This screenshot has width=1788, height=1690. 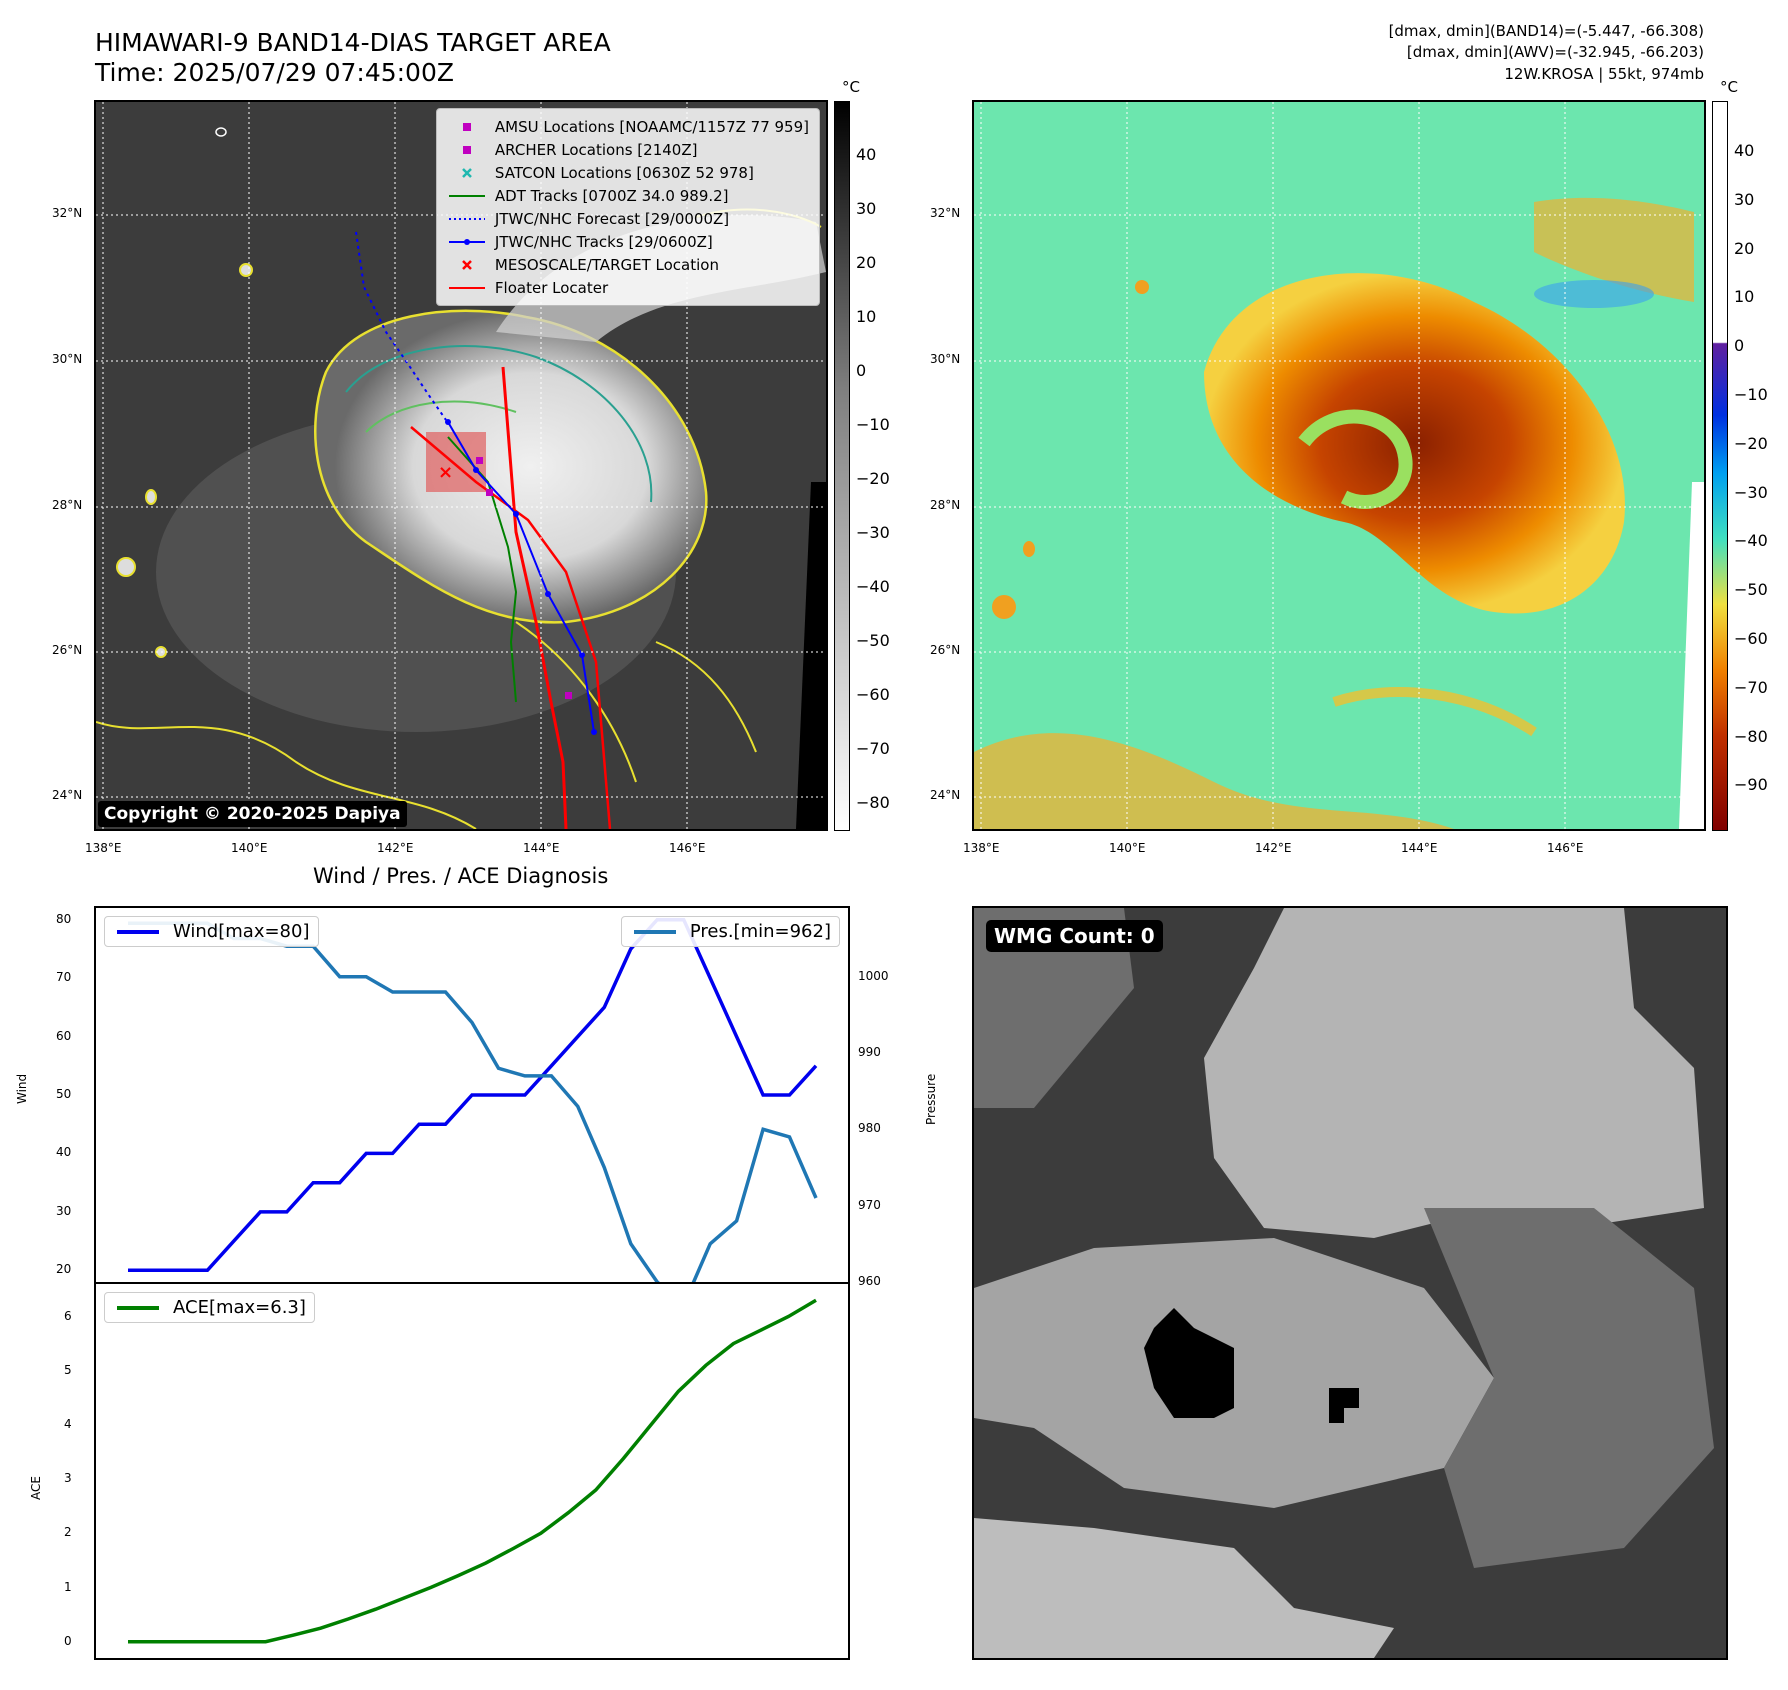 I want to click on wind-tick-label: 30, so click(x=64, y=1210).